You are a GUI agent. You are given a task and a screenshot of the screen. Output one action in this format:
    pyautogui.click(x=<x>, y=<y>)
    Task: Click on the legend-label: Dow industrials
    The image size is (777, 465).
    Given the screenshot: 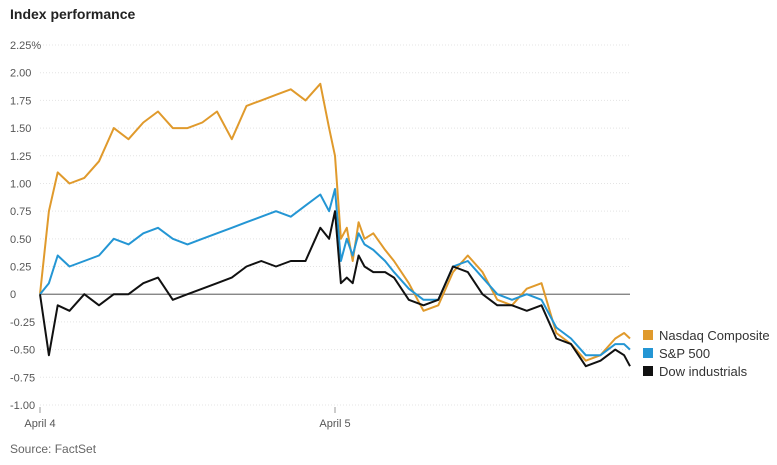 What is the action you would take?
    pyautogui.click(x=703, y=371)
    